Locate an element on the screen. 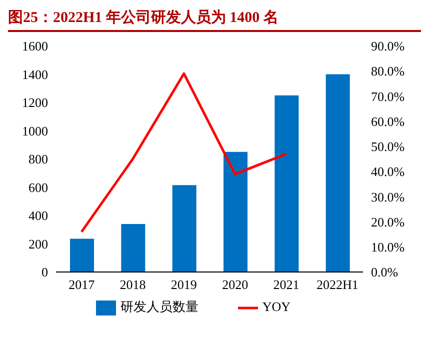 This screenshot has height=346, width=429. y2-tick-label: 90.0% is located at coordinates (388, 46).